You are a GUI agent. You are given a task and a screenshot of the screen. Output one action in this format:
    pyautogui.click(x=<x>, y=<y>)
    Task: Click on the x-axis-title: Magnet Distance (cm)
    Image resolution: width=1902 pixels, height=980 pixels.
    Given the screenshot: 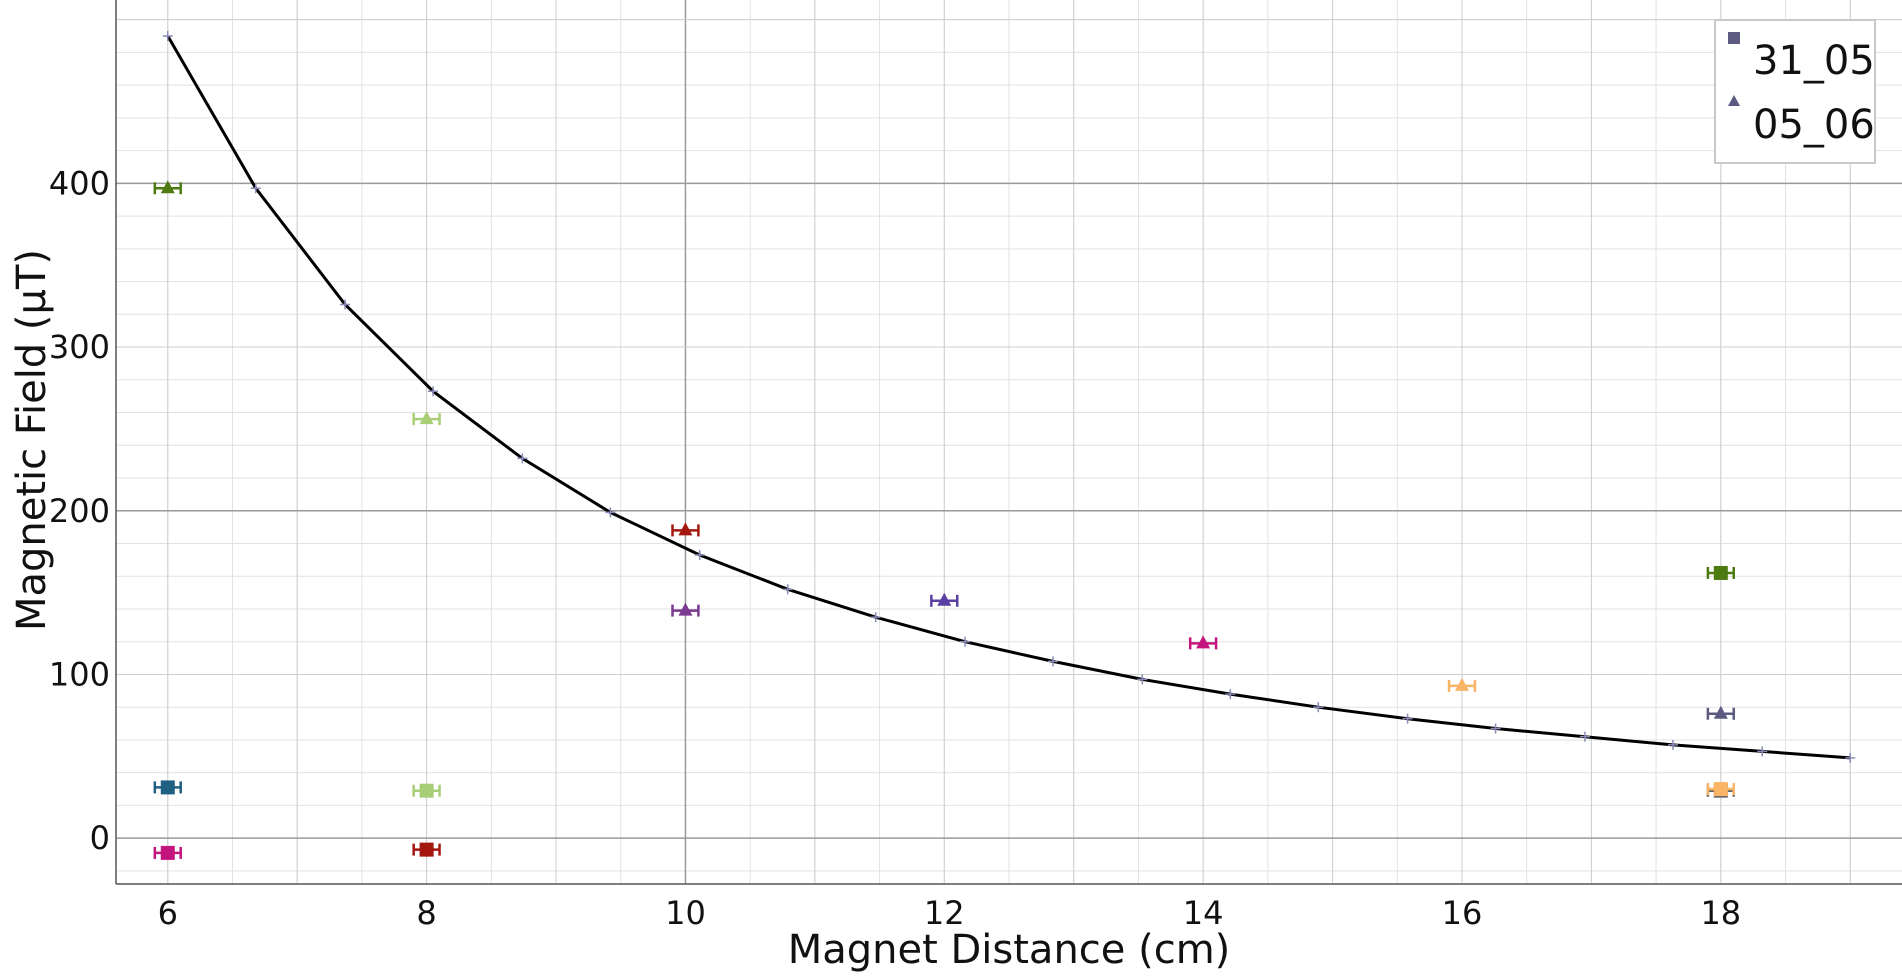 What is the action you would take?
    pyautogui.click(x=1009, y=950)
    